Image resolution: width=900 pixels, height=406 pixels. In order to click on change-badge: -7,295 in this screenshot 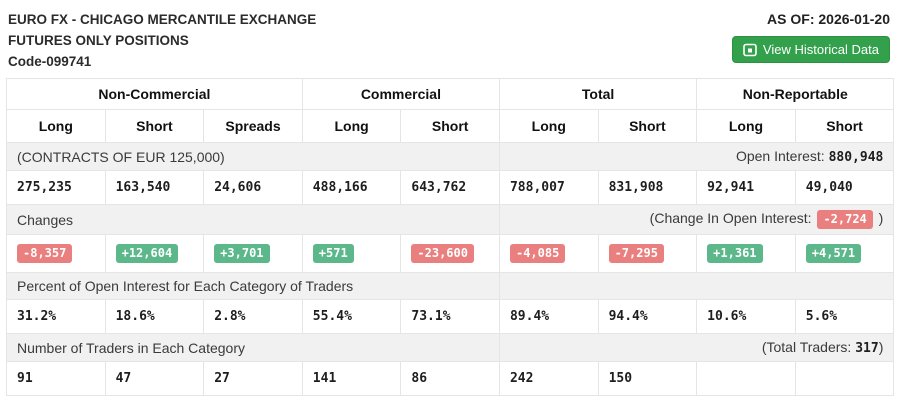, I will do `click(636, 253)`.